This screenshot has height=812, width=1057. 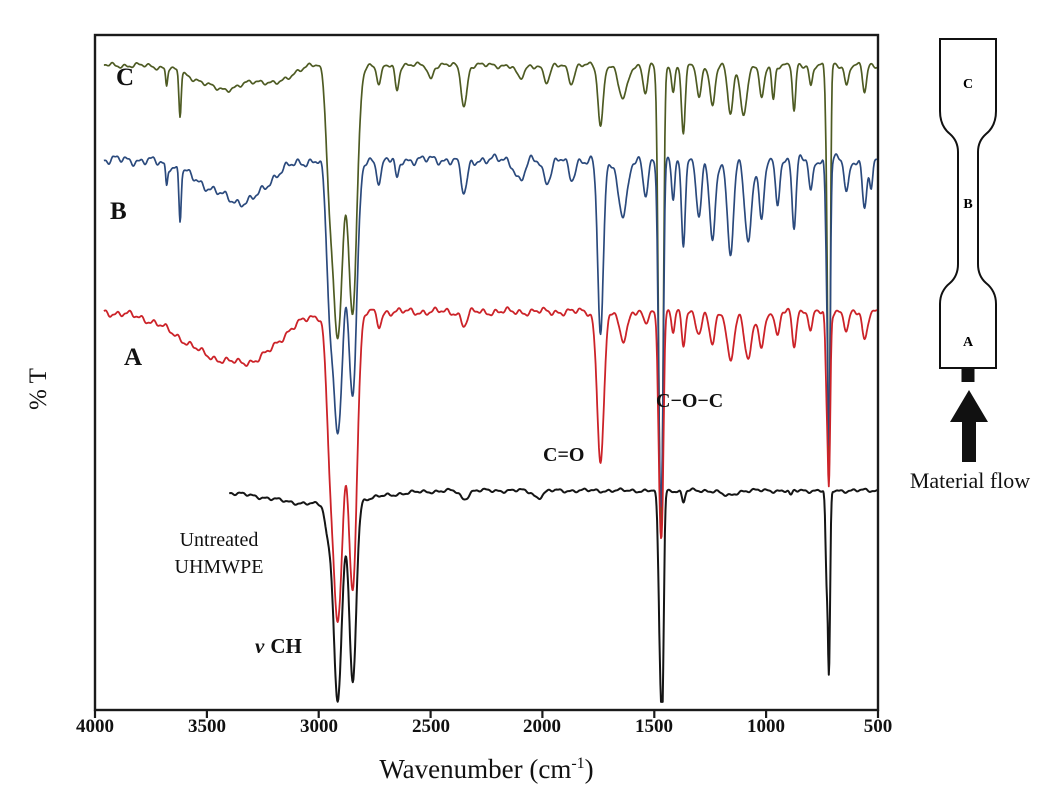 What do you see at coordinates (38, 389) in the screenshot?
I see `y-axis-label: % T` at bounding box center [38, 389].